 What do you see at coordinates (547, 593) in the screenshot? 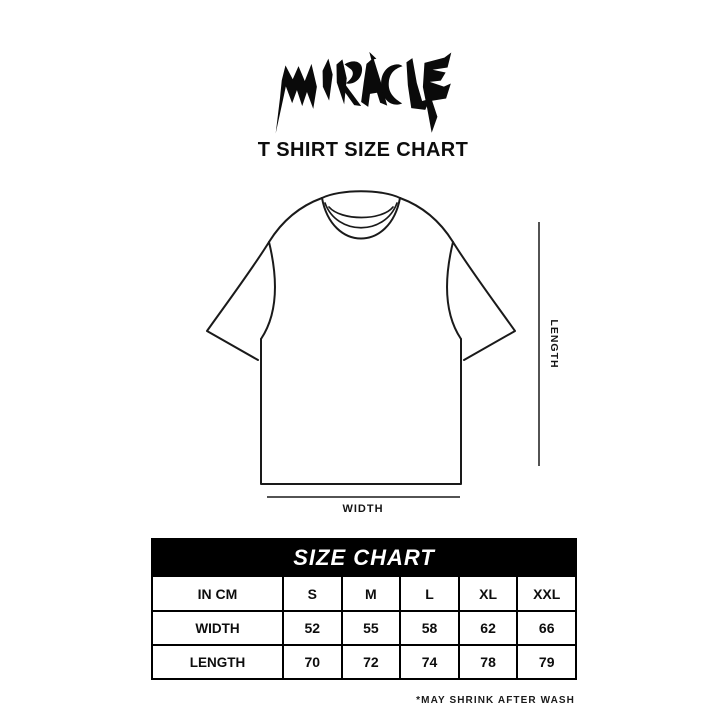
I see `size-col-xxl: XXL` at bounding box center [547, 593].